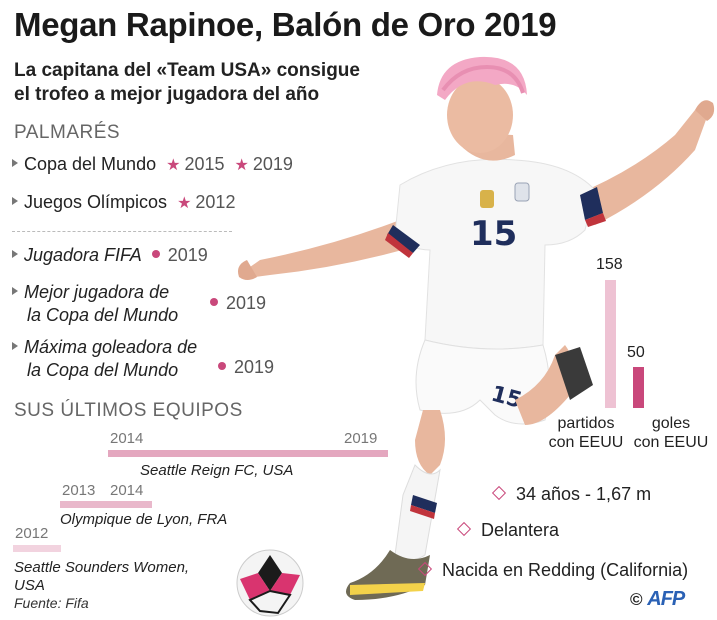 Image resolution: width=717 pixels, height=620 pixels. What do you see at coordinates (90, 164) in the screenshot?
I see `palmares-label: Copa del Mundo` at bounding box center [90, 164].